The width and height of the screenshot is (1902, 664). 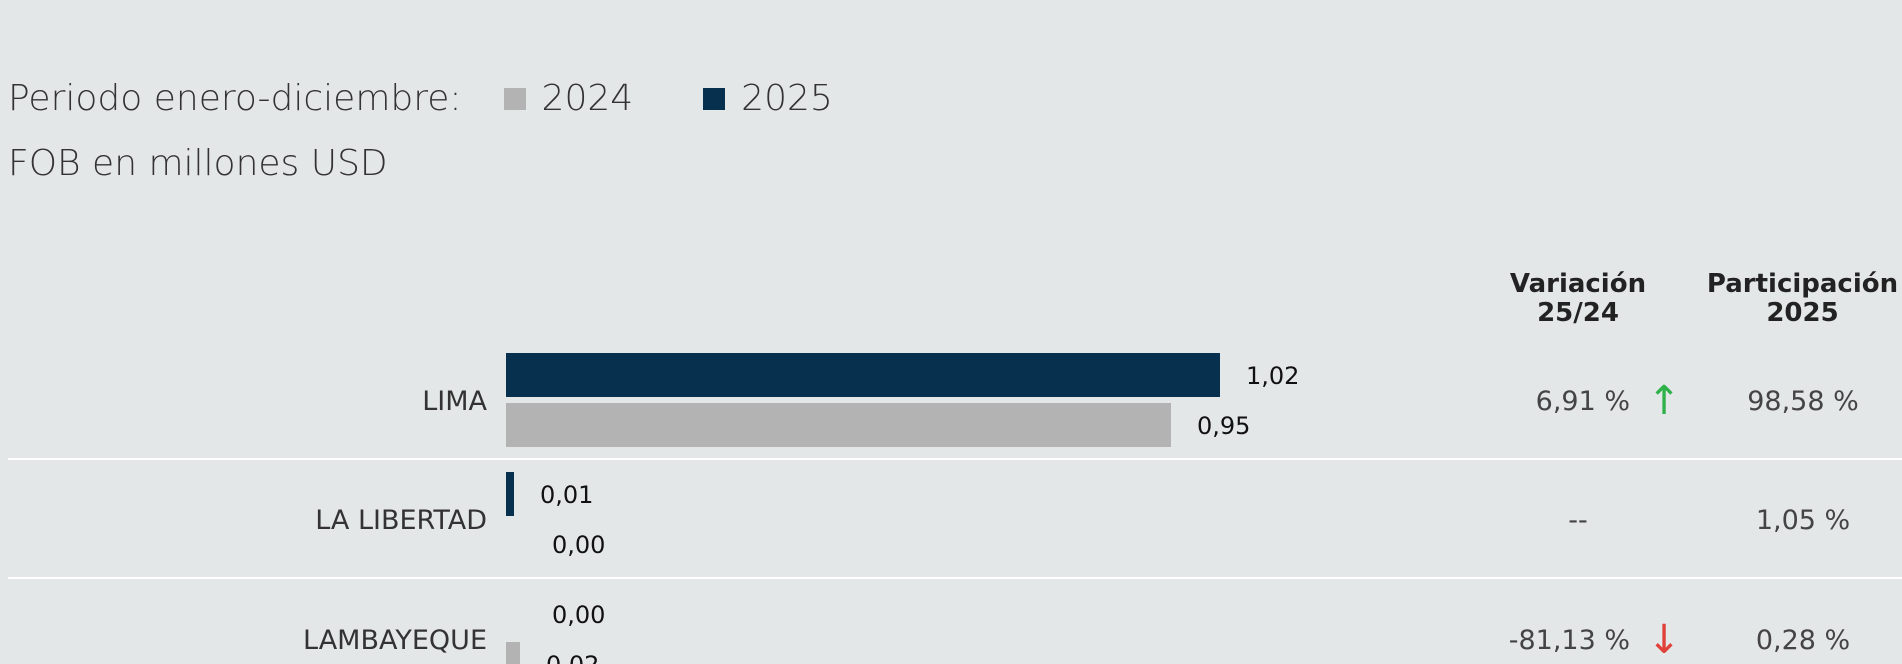 What do you see at coordinates (1803, 401) in the screenshot?
I see `share-value-lima: 98,58 %` at bounding box center [1803, 401].